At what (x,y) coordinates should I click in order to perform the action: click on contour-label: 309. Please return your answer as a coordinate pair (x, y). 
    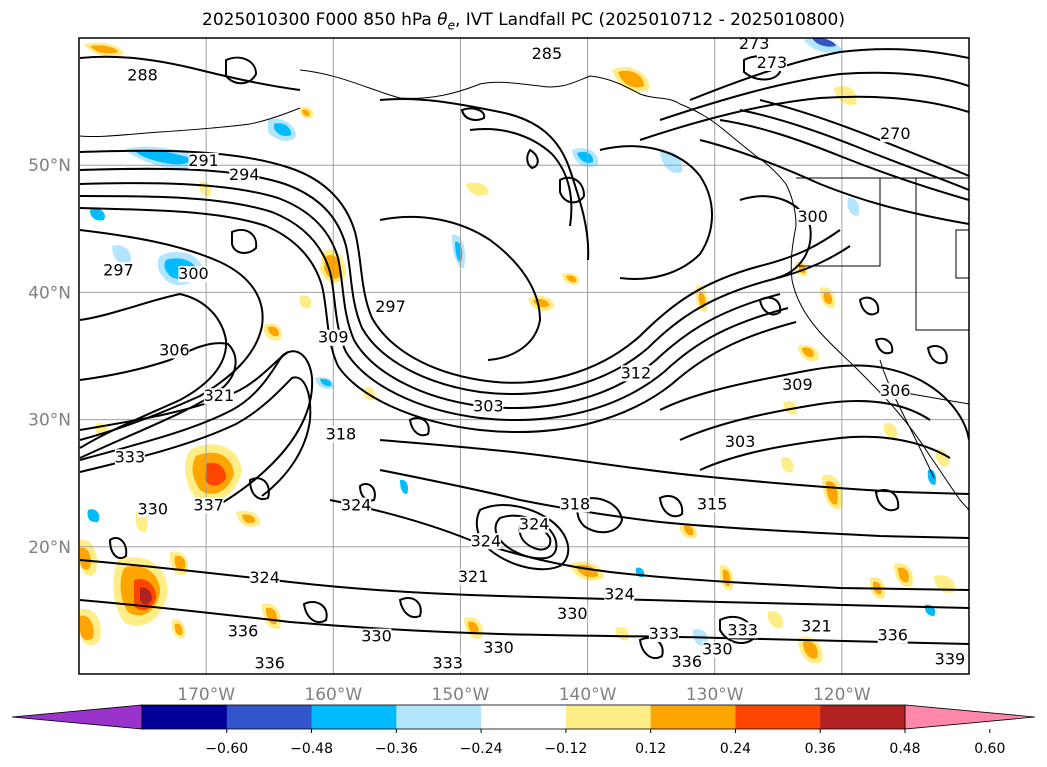
    Looking at the image, I should click on (797, 384).